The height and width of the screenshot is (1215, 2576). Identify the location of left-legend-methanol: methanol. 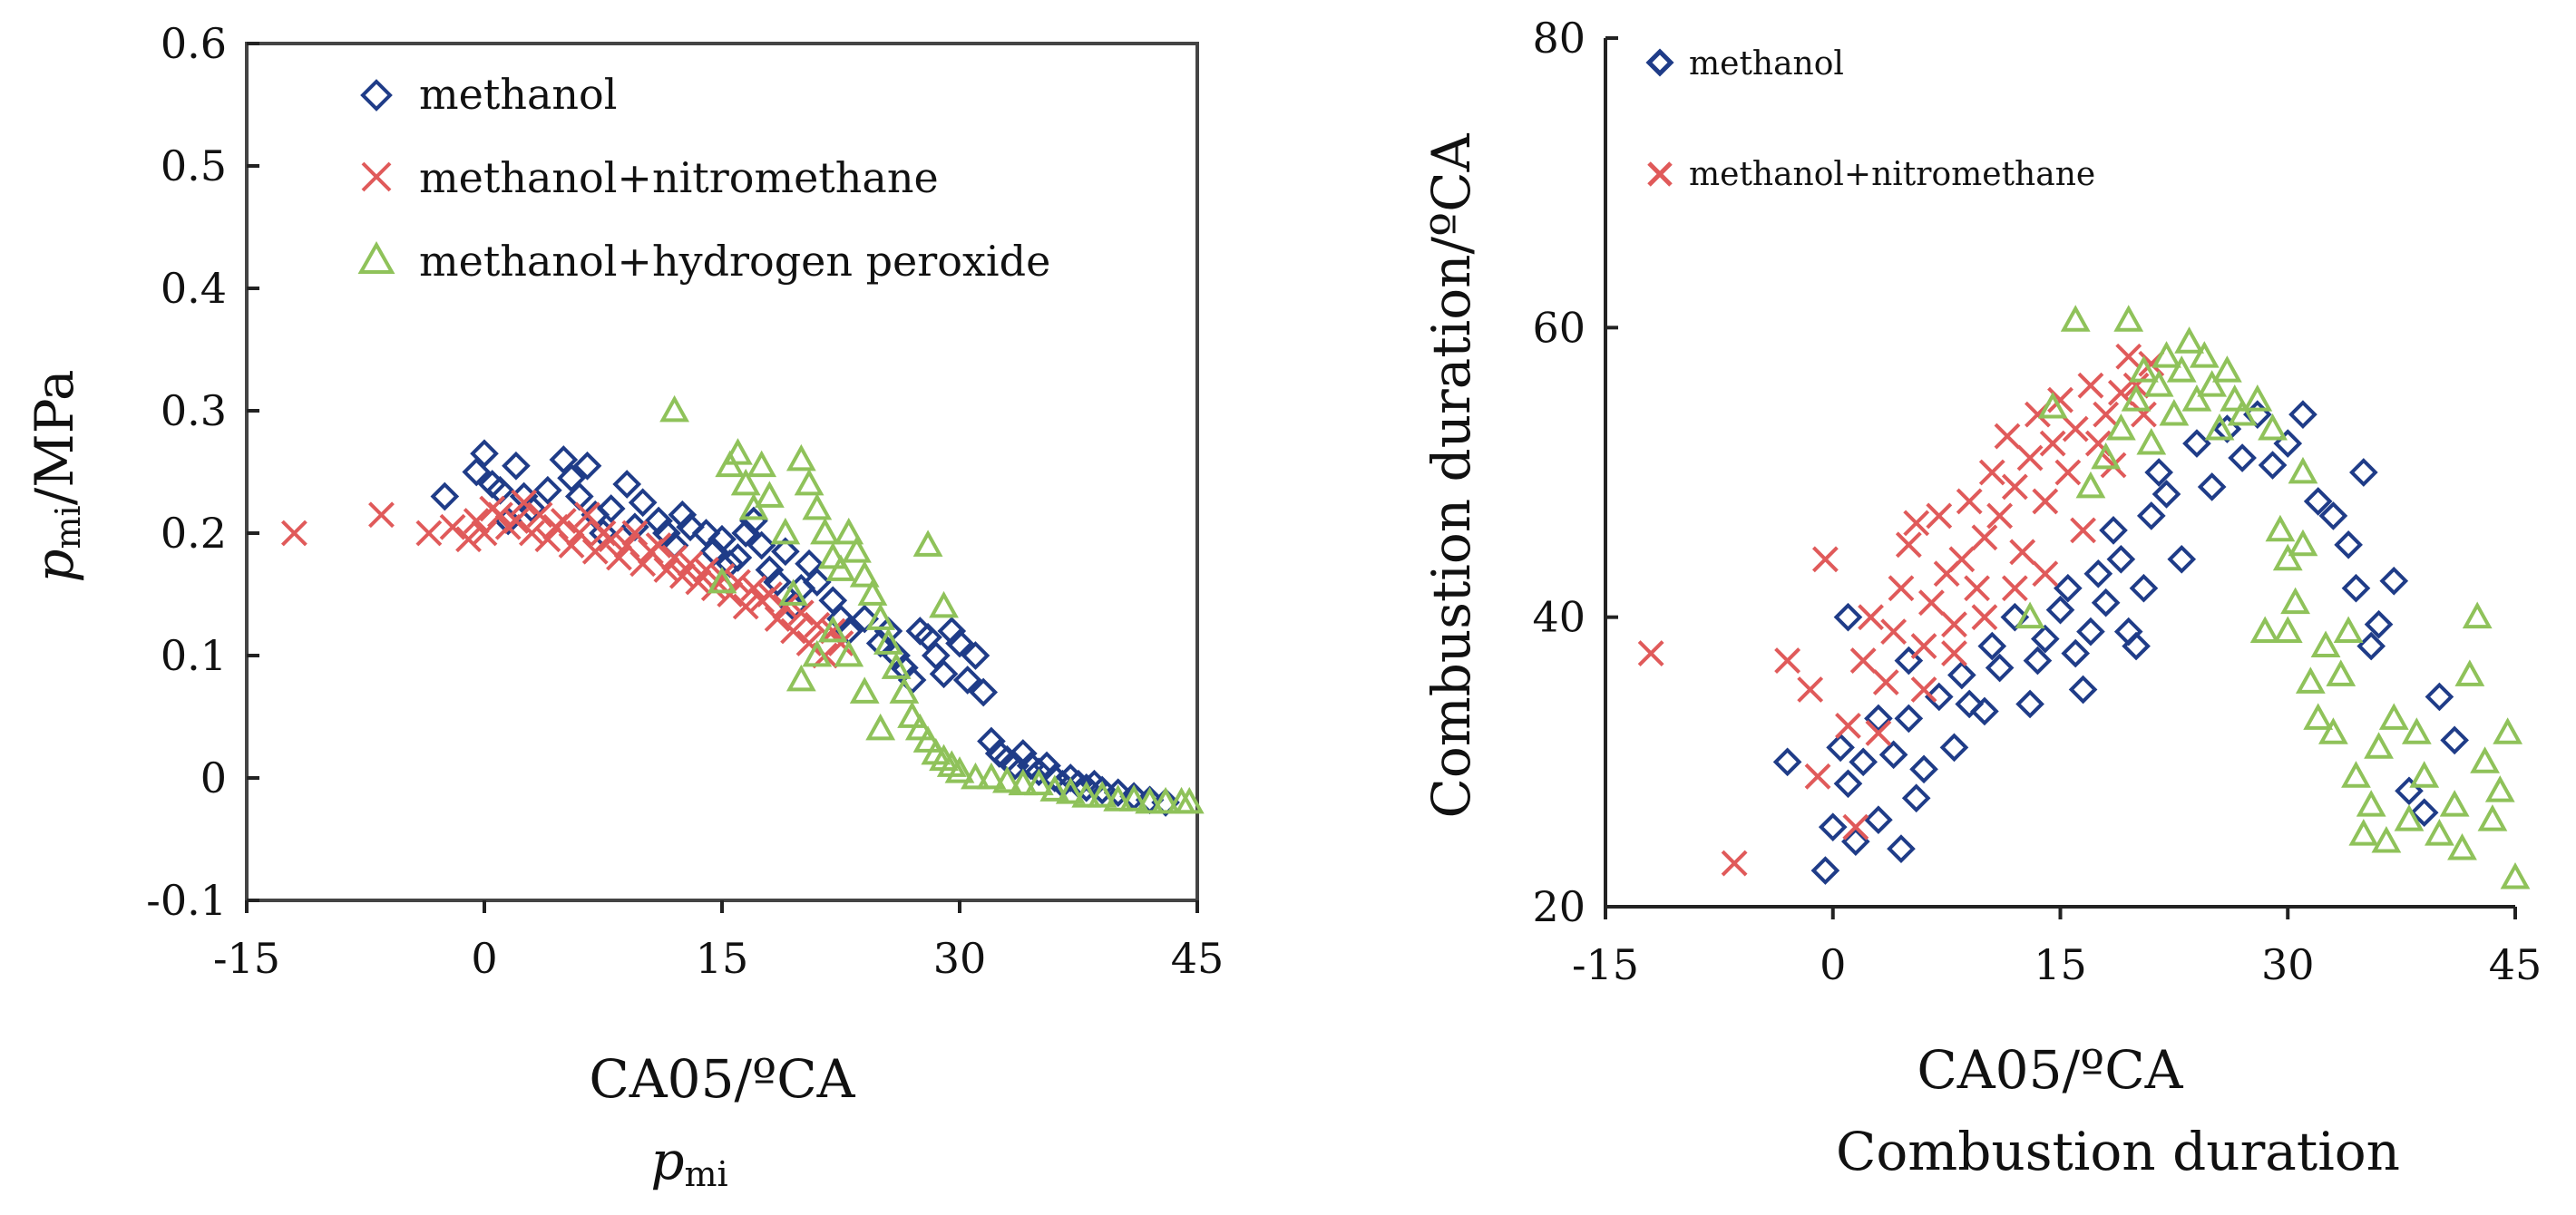
(518, 94).